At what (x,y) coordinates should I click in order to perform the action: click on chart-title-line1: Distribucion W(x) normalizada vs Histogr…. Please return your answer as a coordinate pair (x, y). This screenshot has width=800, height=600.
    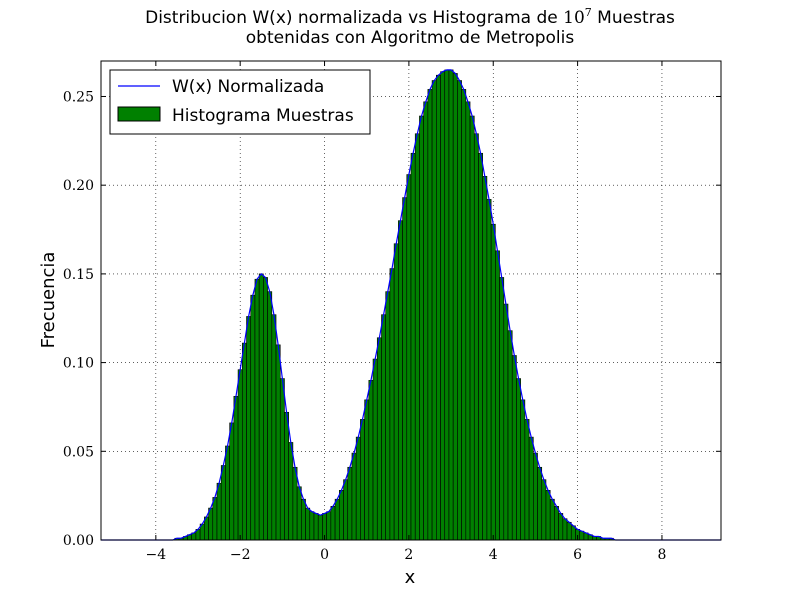
    Looking at the image, I should click on (410, 17).